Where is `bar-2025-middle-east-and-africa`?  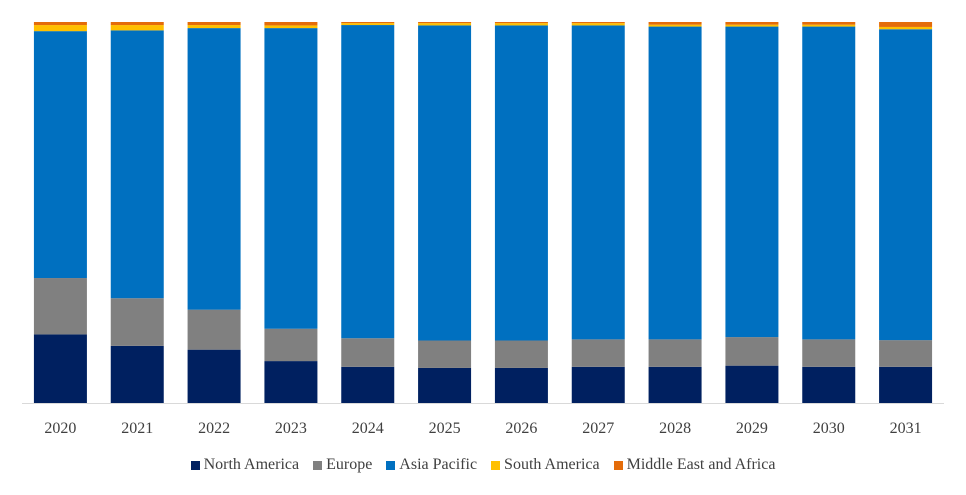
bar-2025-middle-east-and-africa is located at coordinates (445, 23).